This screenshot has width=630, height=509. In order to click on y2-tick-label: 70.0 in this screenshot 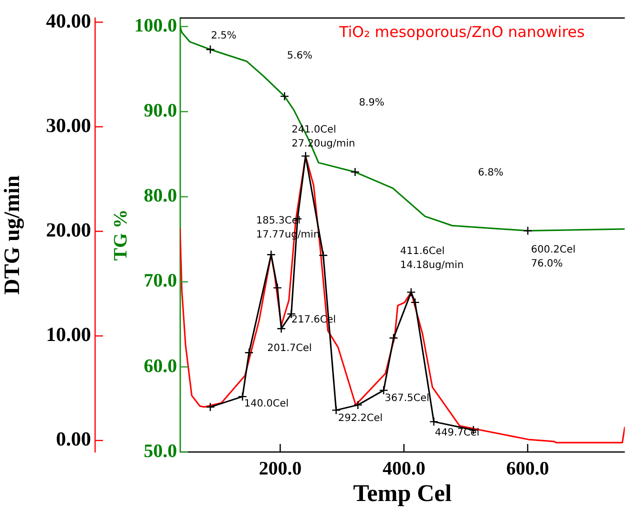, I will do `click(160, 281)`.